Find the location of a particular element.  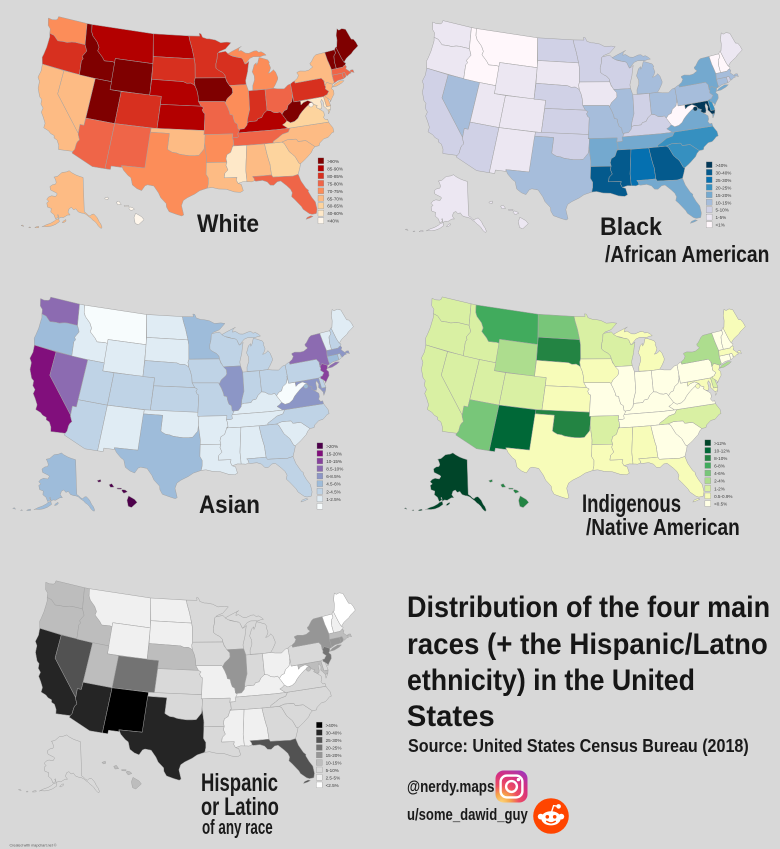

svg-text: 10-12% is located at coordinates (722, 450).